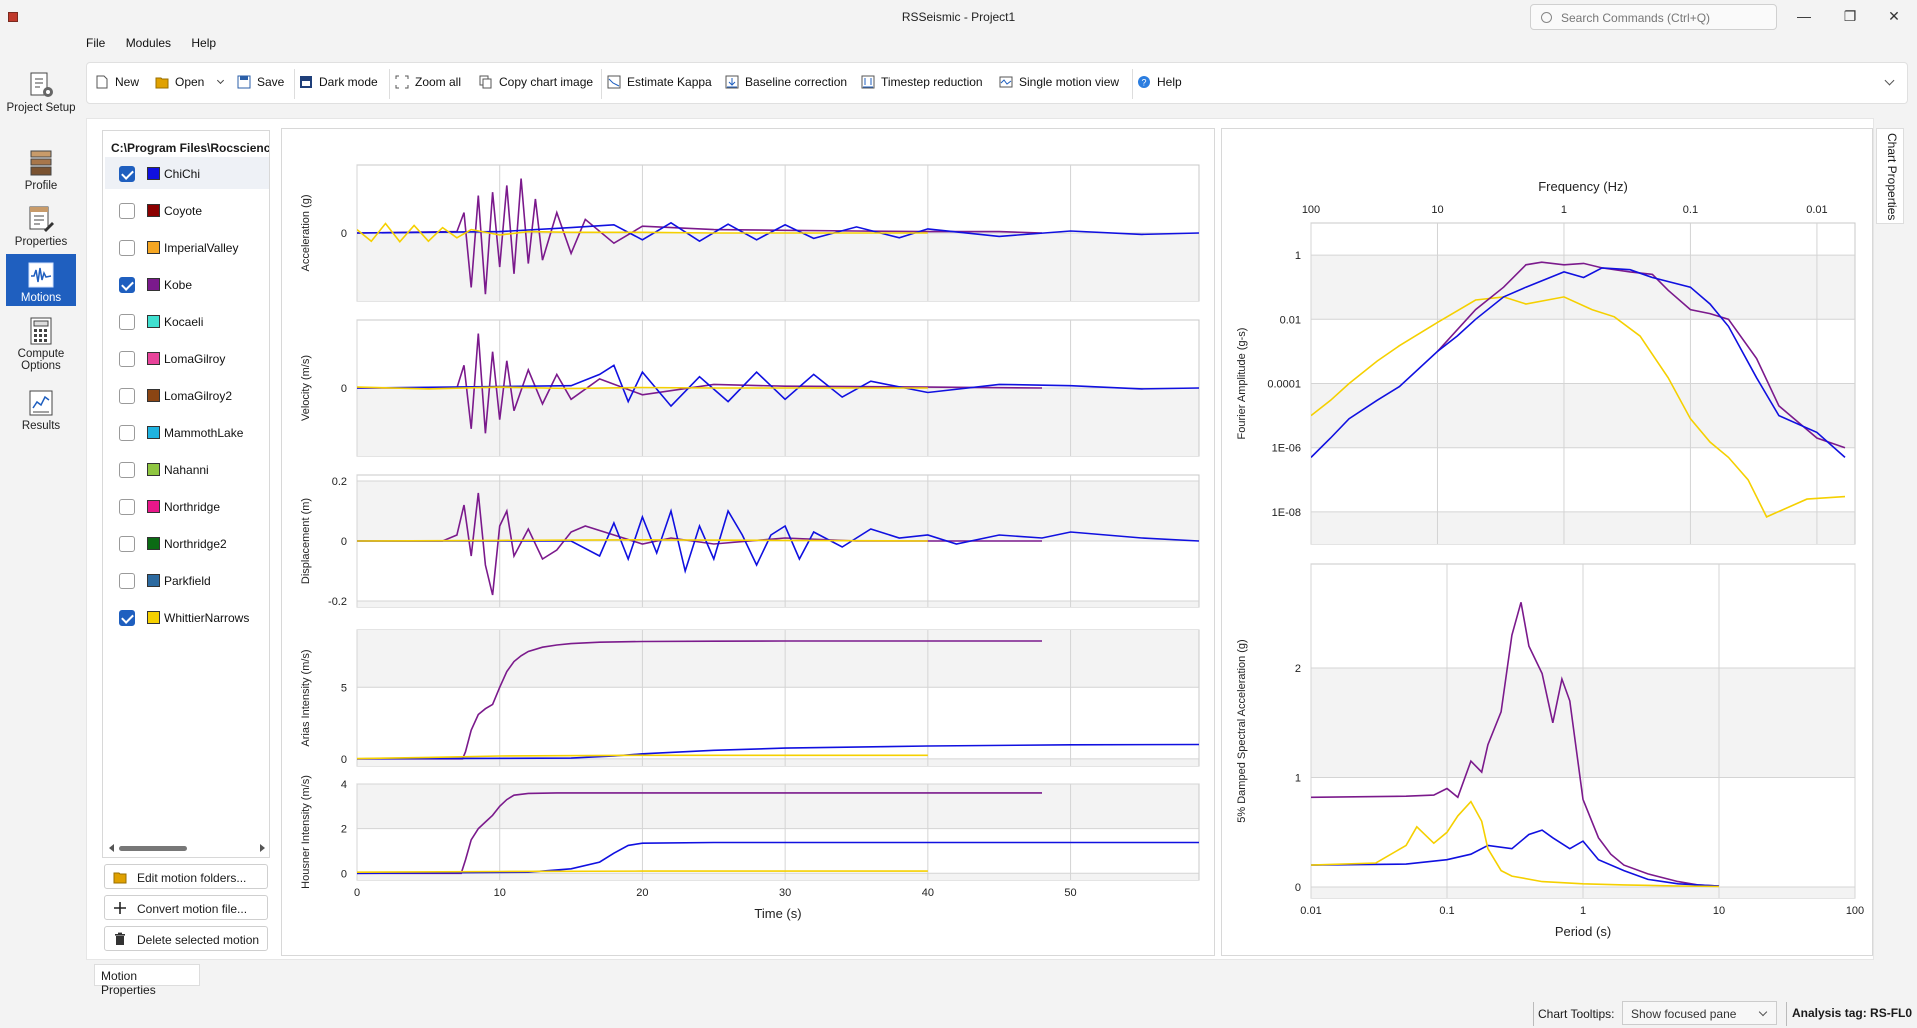  Describe the element at coordinates (1298, 669) in the screenshot. I see `y-tick-label: 2` at that location.